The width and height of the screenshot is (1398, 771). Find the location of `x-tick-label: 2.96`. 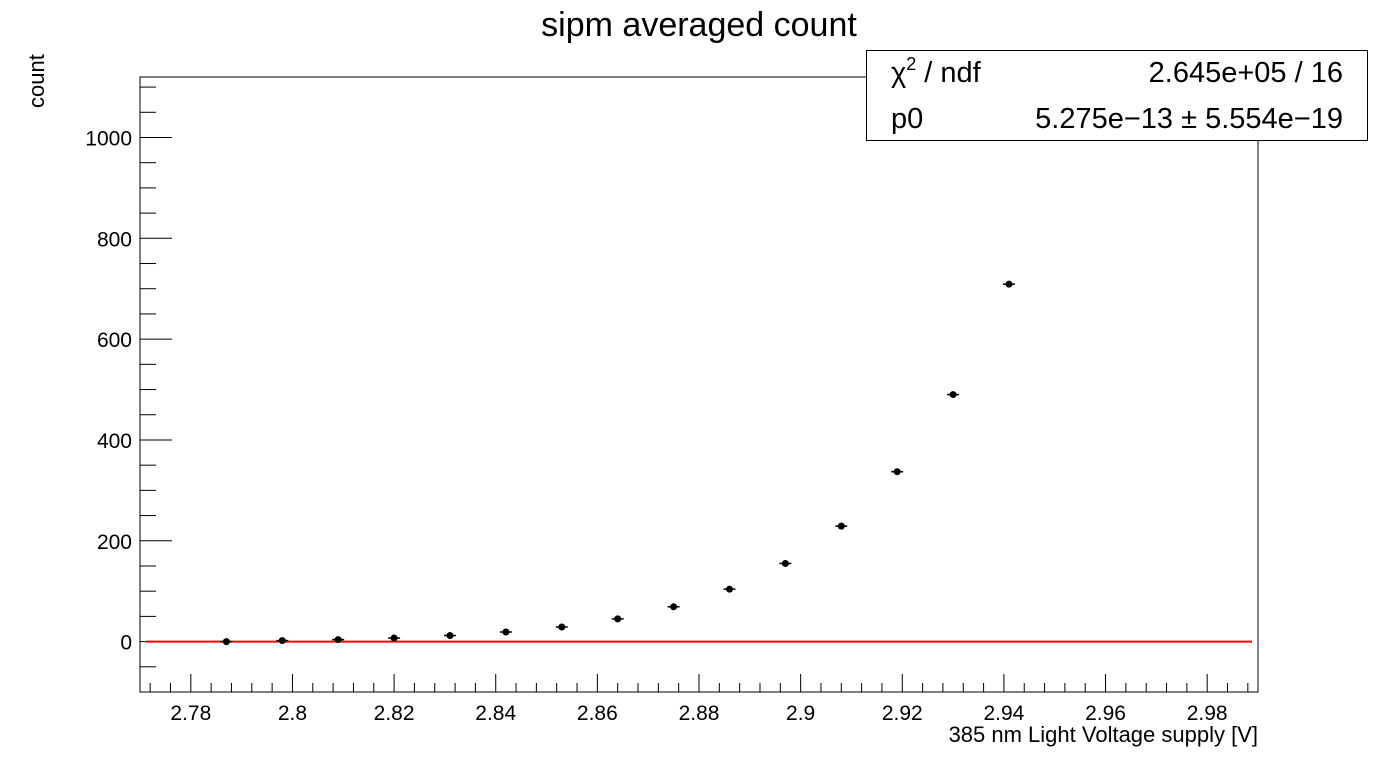

x-tick-label: 2.96 is located at coordinates (1105, 713).